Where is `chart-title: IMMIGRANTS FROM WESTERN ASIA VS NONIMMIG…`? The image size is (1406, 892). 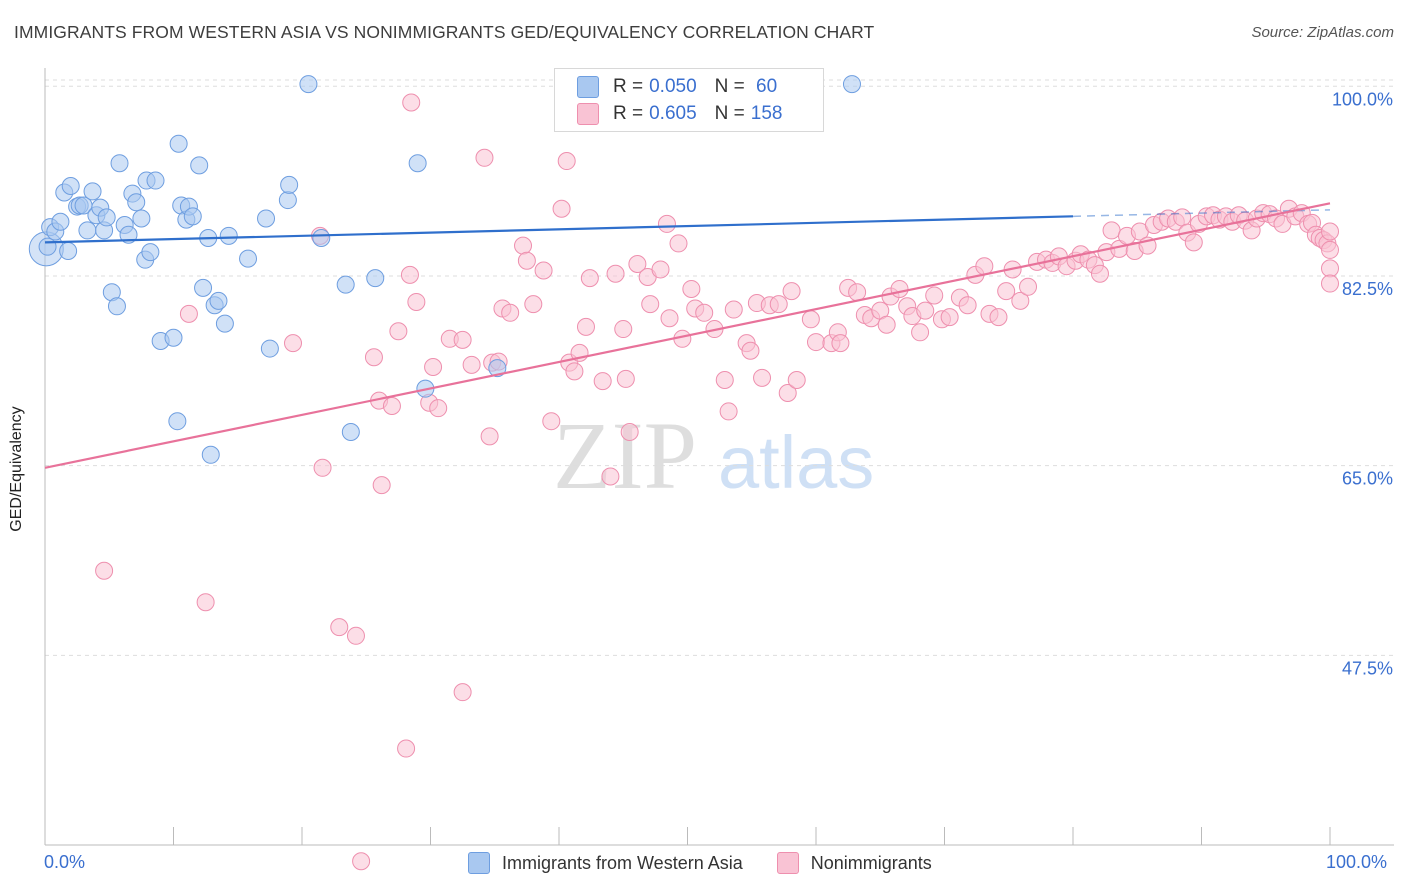 chart-title: IMMIGRANTS FROM WESTERN ASIA VS NONIMMIG… is located at coordinates (444, 32).